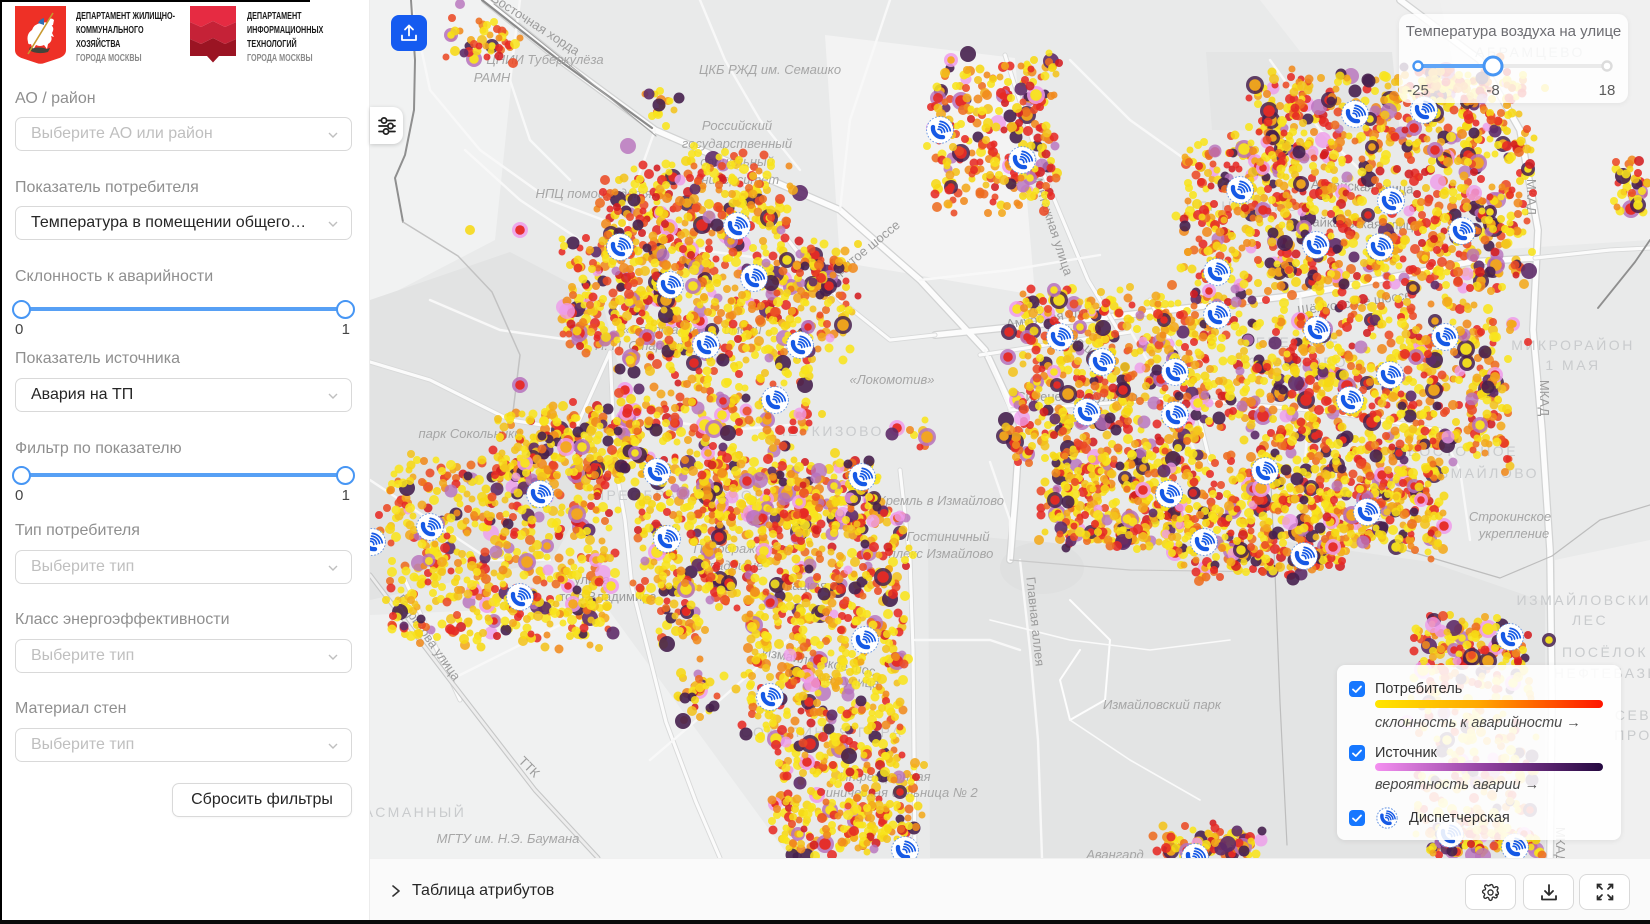  Describe the element at coordinates (1510, 516) in the screenshot. I see `svg-text: Строкинское` at that location.